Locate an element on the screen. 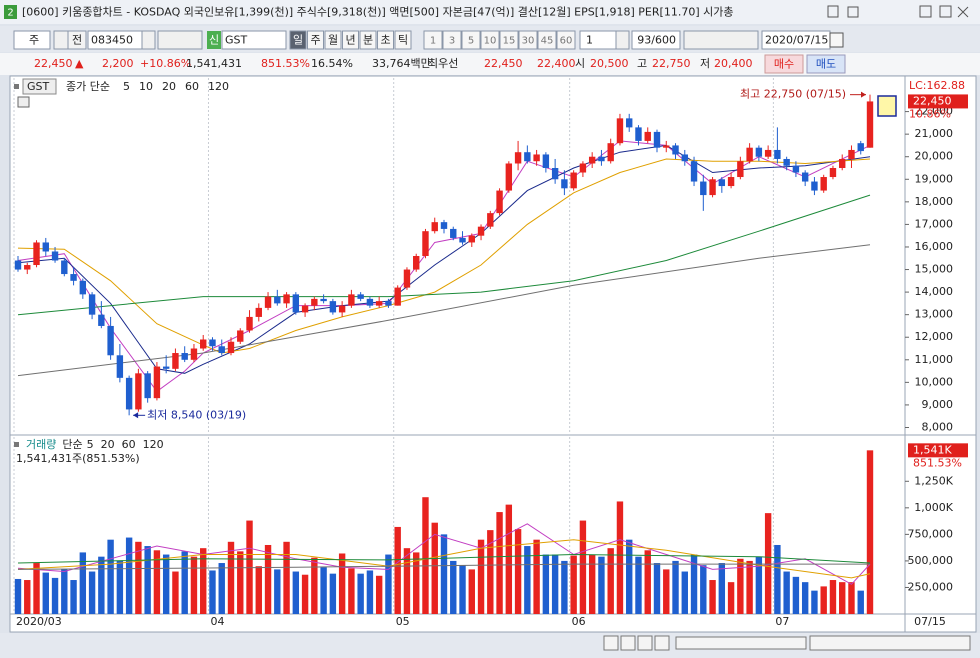 The image size is (980, 658). period: 초 is located at coordinates (385, 40).